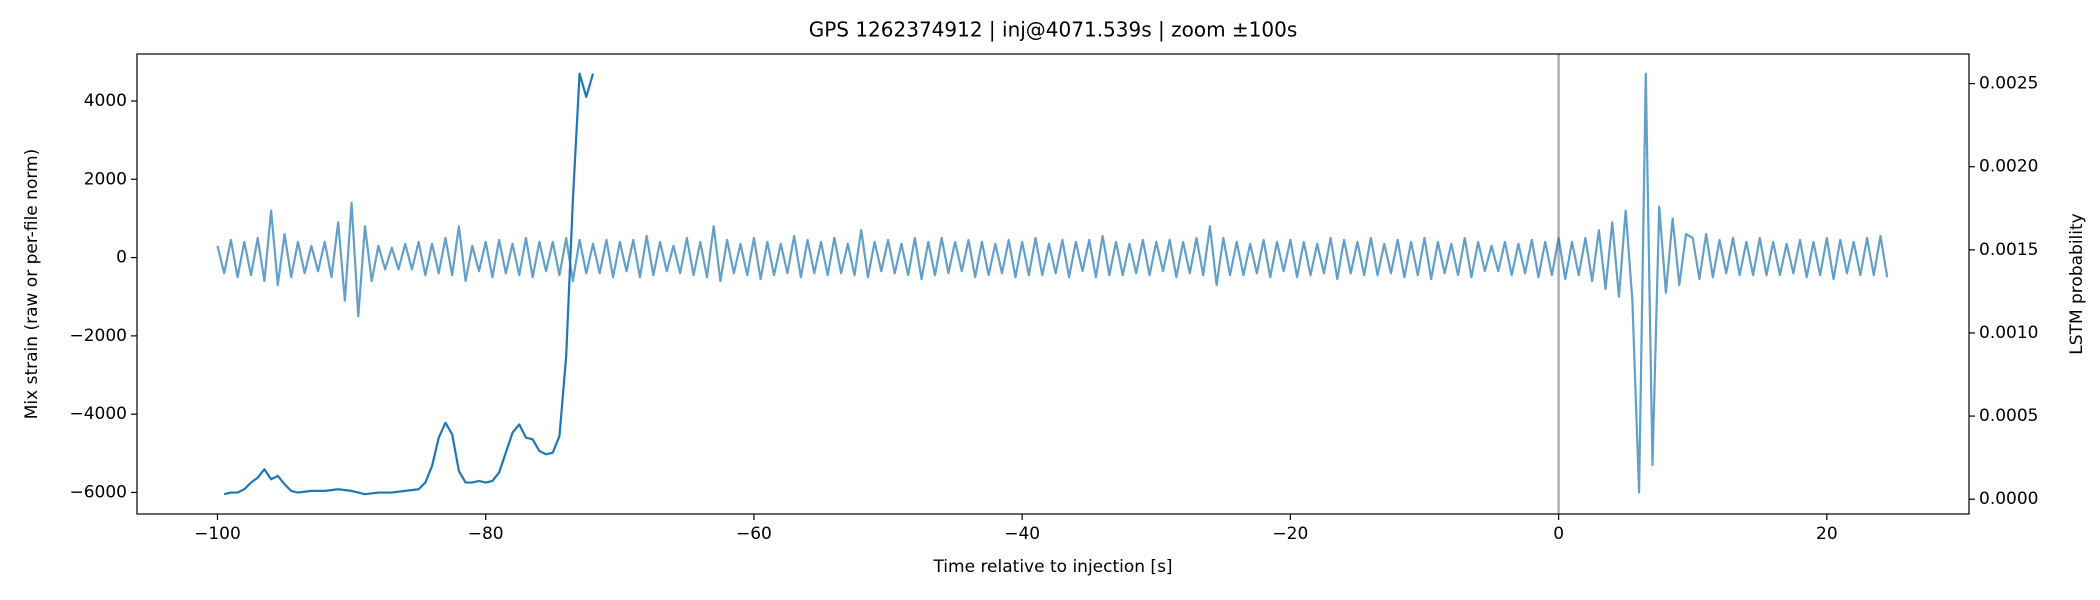  What do you see at coordinates (98, 414) in the screenshot?
I see `y-tick-label: −4000` at bounding box center [98, 414].